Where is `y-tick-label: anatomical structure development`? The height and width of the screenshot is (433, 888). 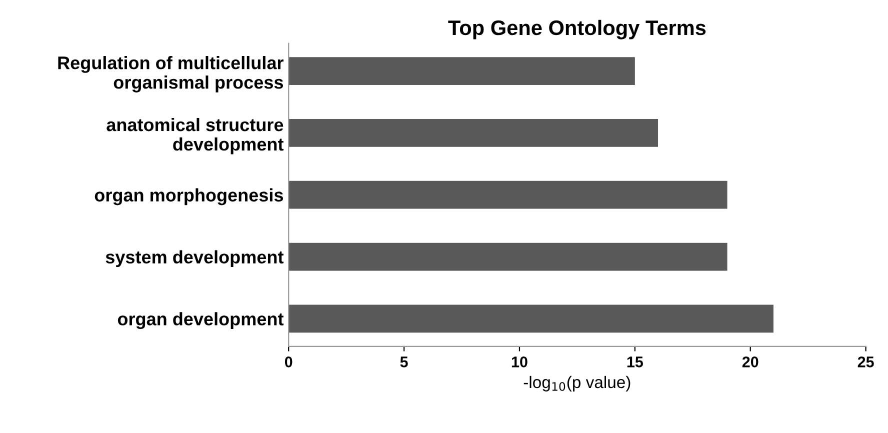
y-tick-label: anatomical structure development is located at coordinates (195, 136).